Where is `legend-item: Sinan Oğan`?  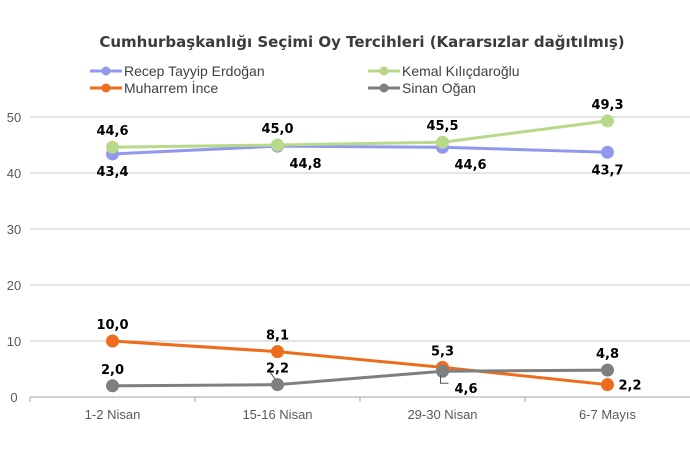
legend-item: Sinan Oğan is located at coordinates (422, 88).